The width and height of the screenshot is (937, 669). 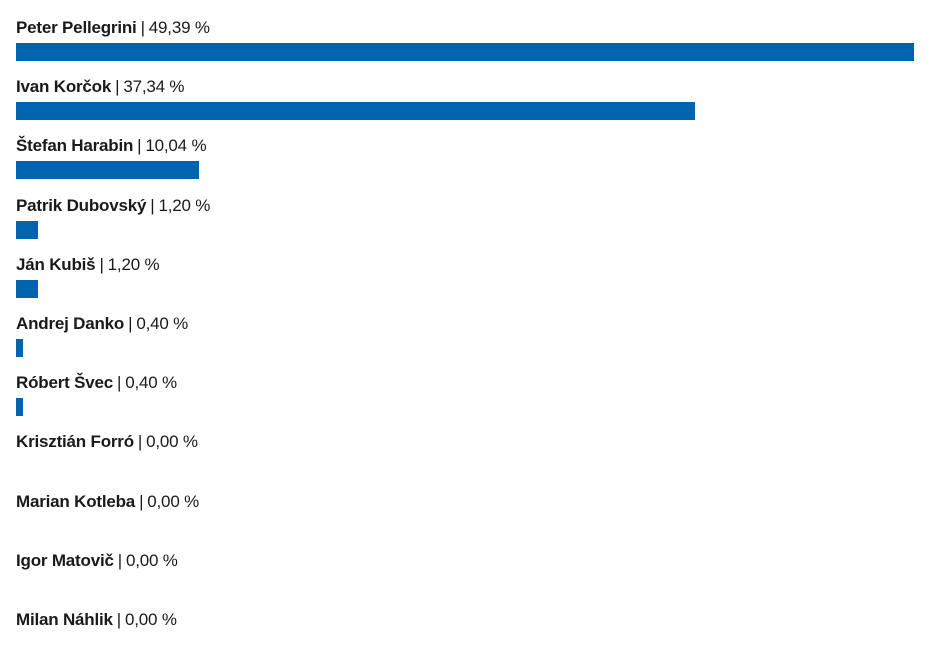 I want to click on bar-label: Patrik Dubovský | 1,20 %, so click(x=465, y=206).